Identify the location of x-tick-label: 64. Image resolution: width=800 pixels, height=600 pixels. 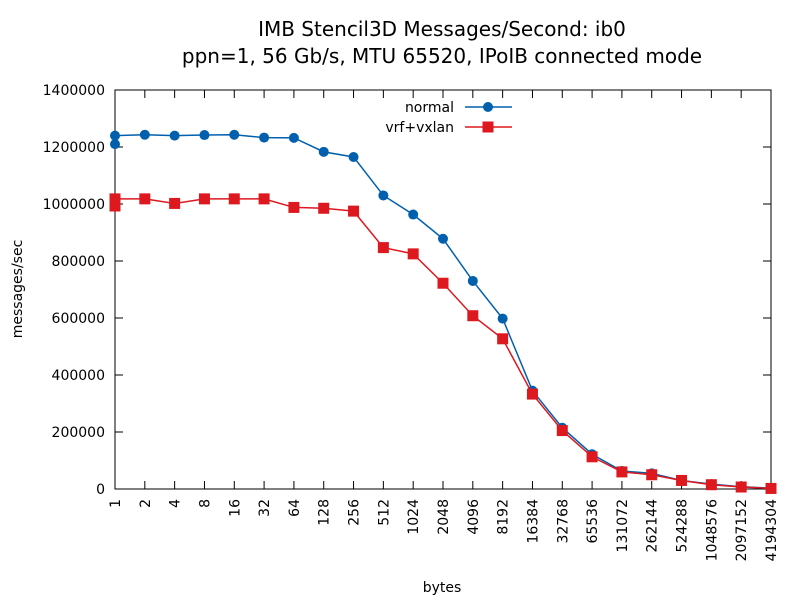
(295, 508).